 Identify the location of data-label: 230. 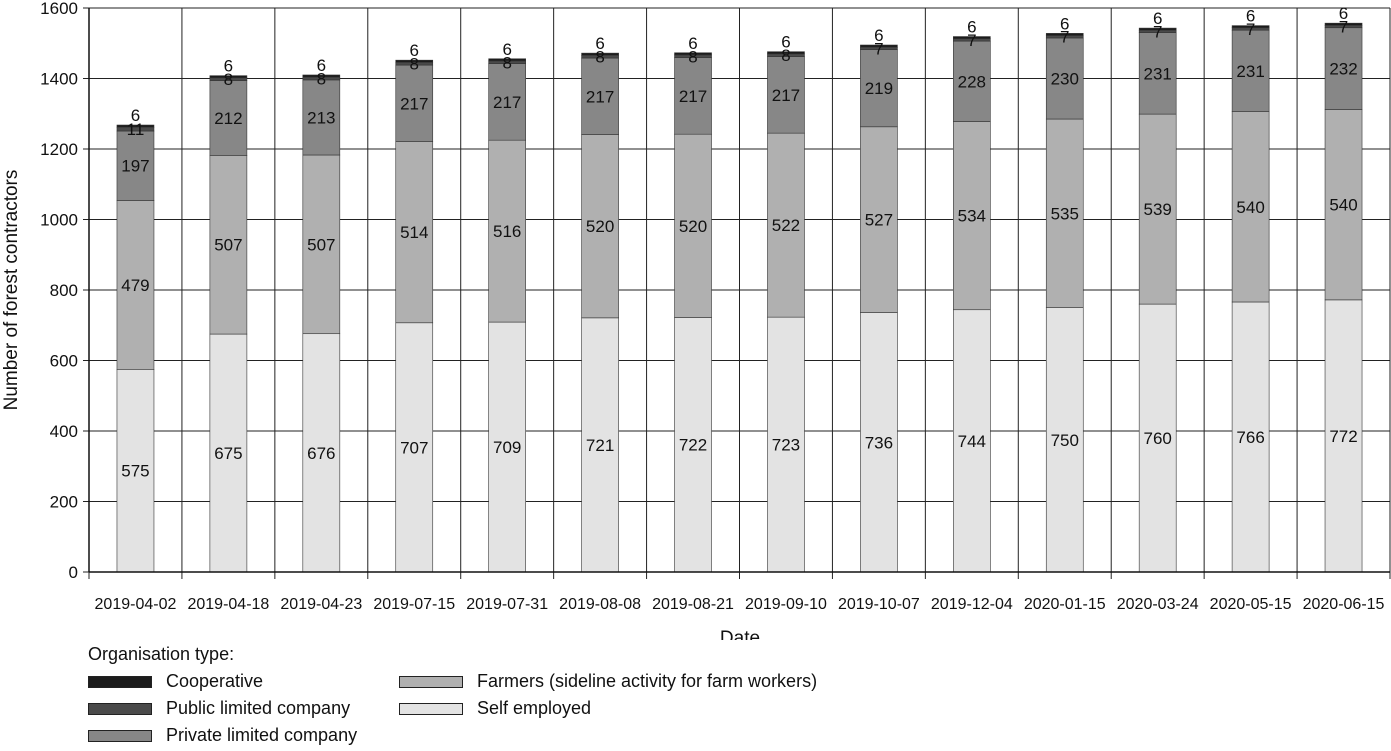
(1065, 79).